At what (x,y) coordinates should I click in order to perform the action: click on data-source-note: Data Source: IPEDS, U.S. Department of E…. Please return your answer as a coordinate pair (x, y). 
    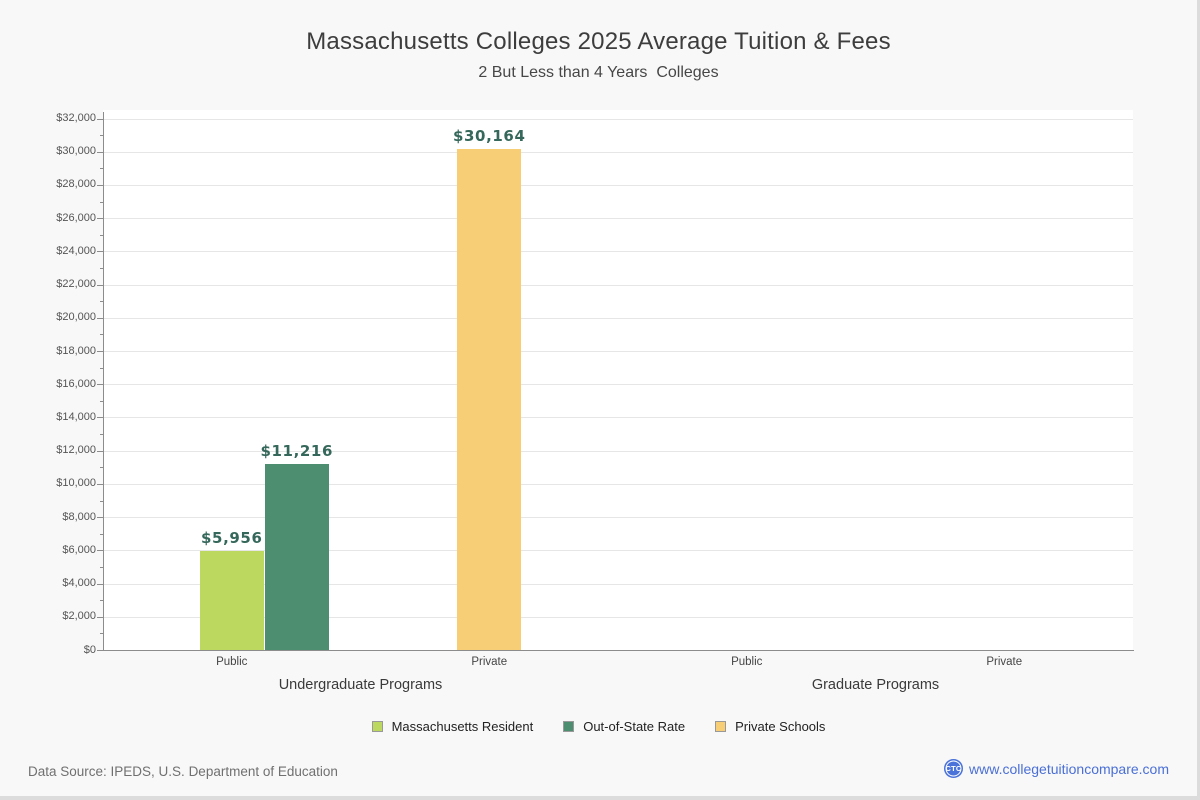
    Looking at the image, I should click on (183, 771).